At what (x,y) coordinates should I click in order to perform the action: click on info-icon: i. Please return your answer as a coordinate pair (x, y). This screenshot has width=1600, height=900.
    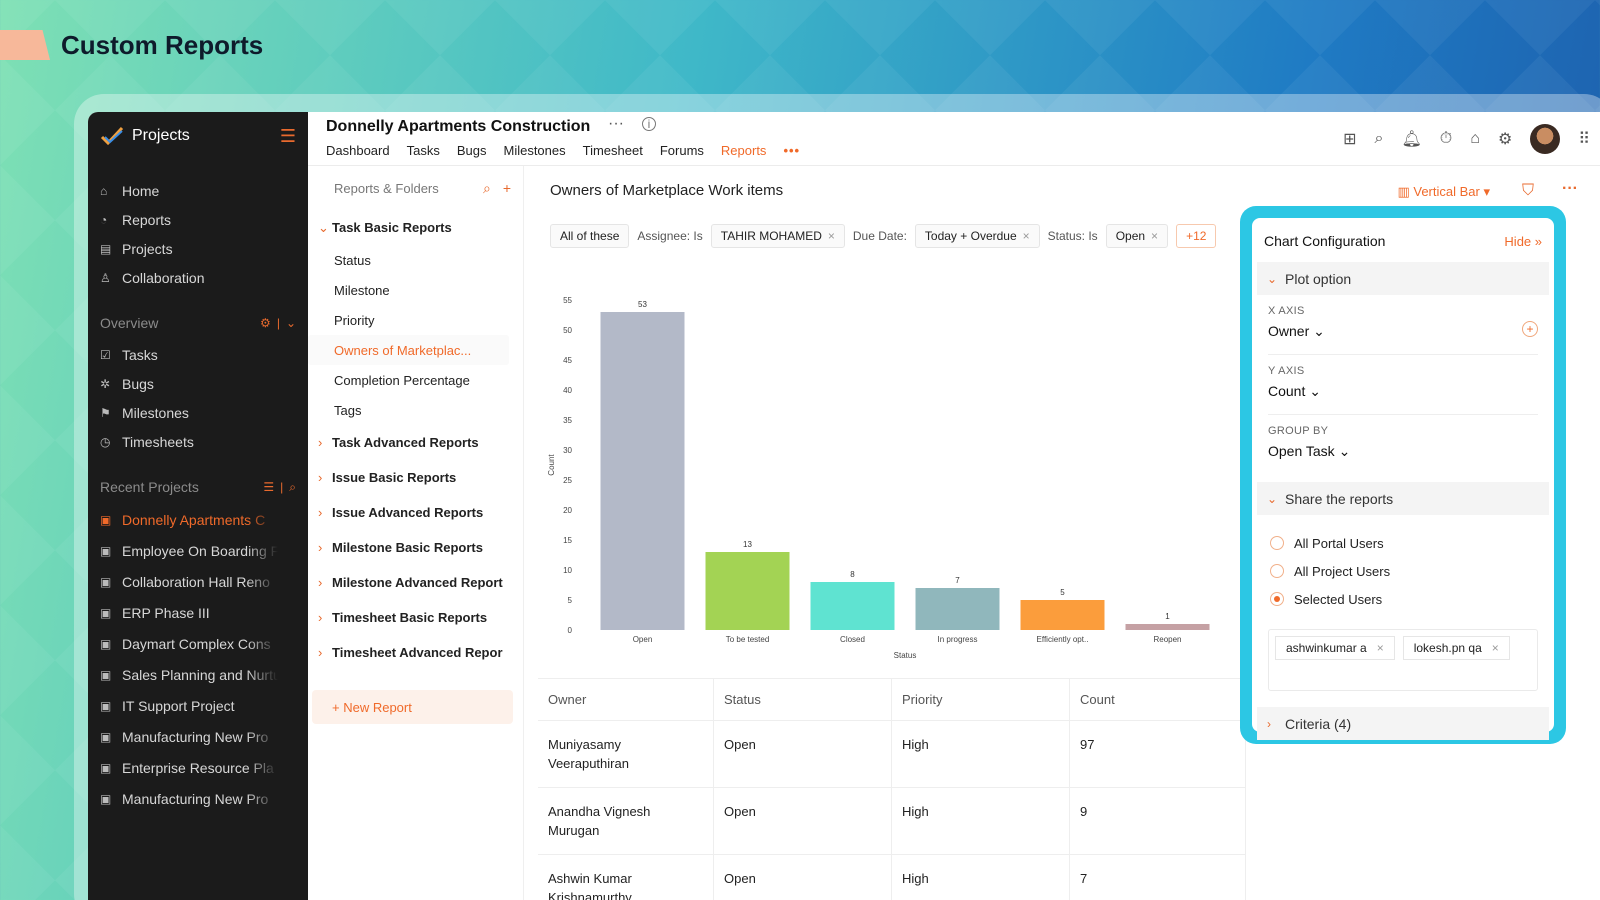
    Looking at the image, I should click on (649, 124).